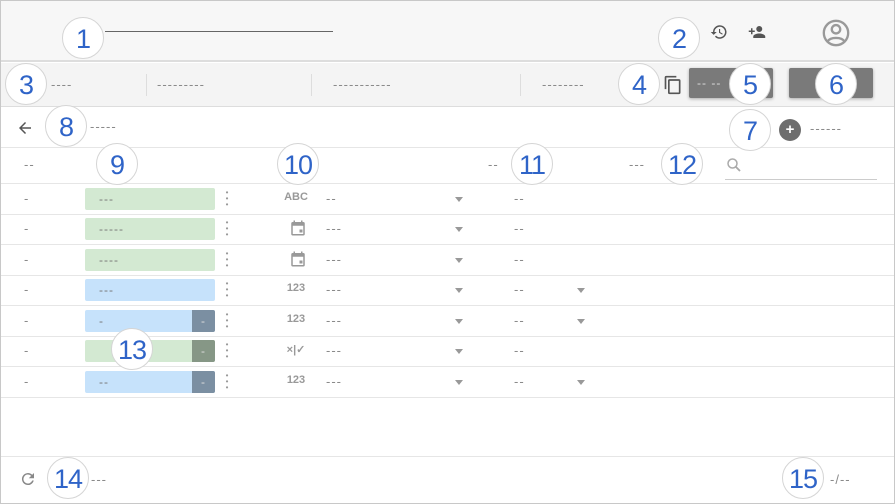 The width and height of the screenshot is (895, 504). I want to click on tab-4: --------, so click(563, 84).